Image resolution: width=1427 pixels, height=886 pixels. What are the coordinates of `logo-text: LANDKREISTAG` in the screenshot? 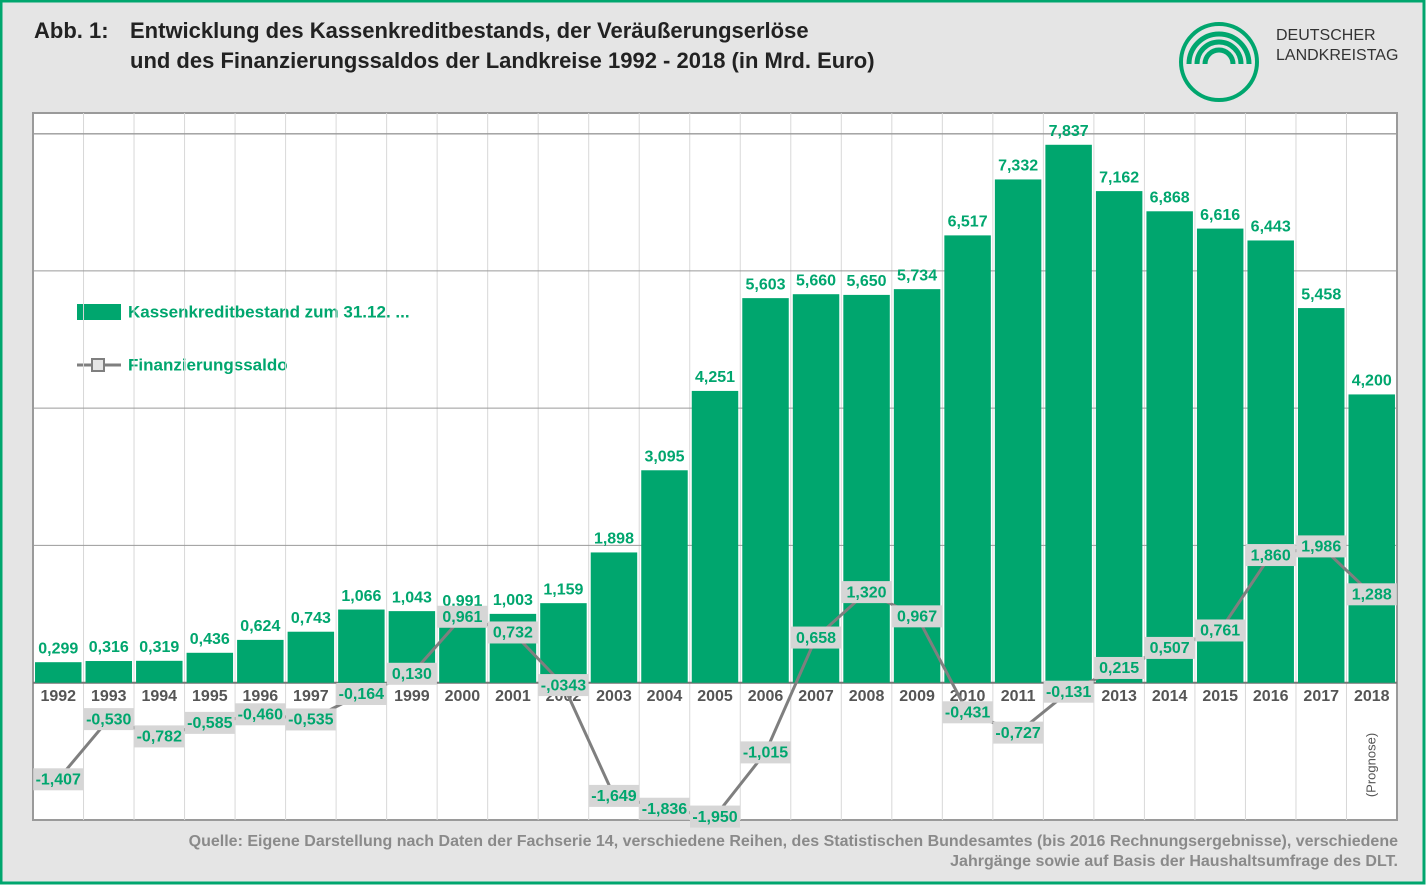 It's located at (1337, 55).